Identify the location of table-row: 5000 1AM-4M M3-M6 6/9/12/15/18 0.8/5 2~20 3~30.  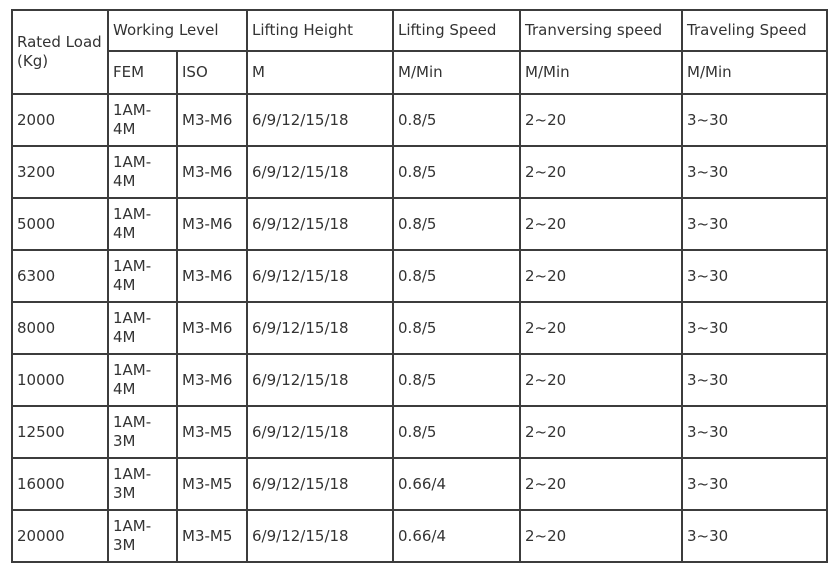
(420, 224).